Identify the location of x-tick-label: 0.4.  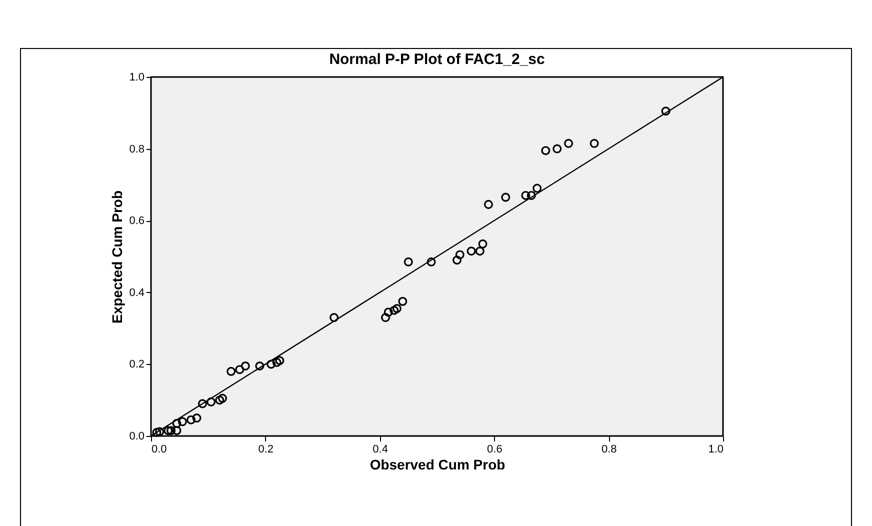
(380, 450).